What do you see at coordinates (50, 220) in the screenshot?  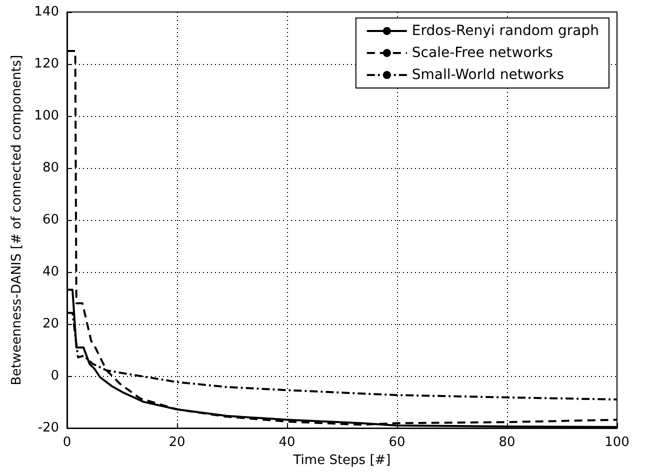 I see `y-tick-label: 60` at bounding box center [50, 220].